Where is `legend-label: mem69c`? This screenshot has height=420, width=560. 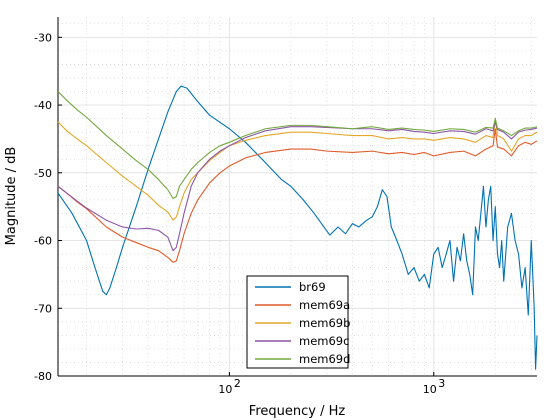 legend-label: mem69c is located at coordinates (324, 341).